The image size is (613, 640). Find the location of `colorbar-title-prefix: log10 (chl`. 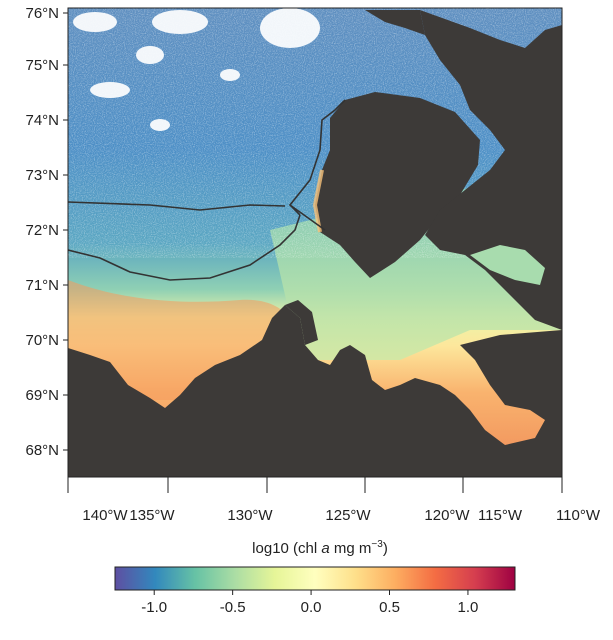

colorbar-title-prefix: log10 (chl is located at coordinates (286, 548).